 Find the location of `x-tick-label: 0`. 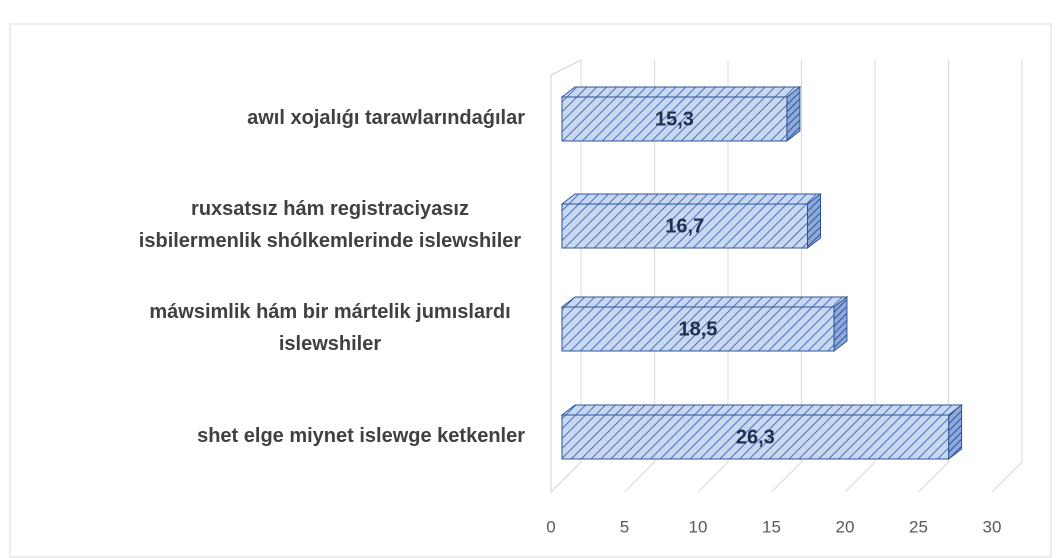

x-tick-label: 0 is located at coordinates (550, 526).